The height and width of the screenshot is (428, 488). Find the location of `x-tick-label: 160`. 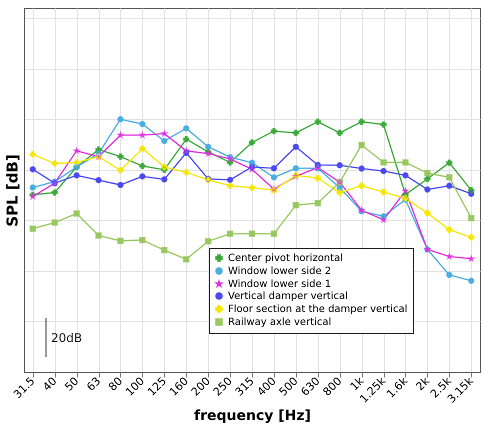

x-tick-label: 160 is located at coordinates (178, 386).